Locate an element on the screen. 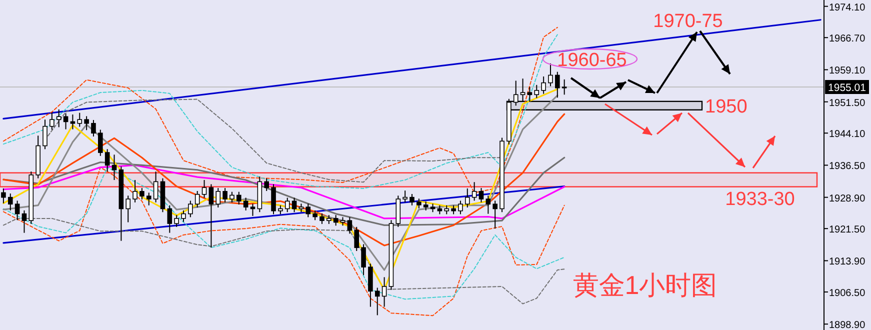 Image resolution: width=871 pixels, height=330 pixels. band: 1933-30 is located at coordinates (409, 191).